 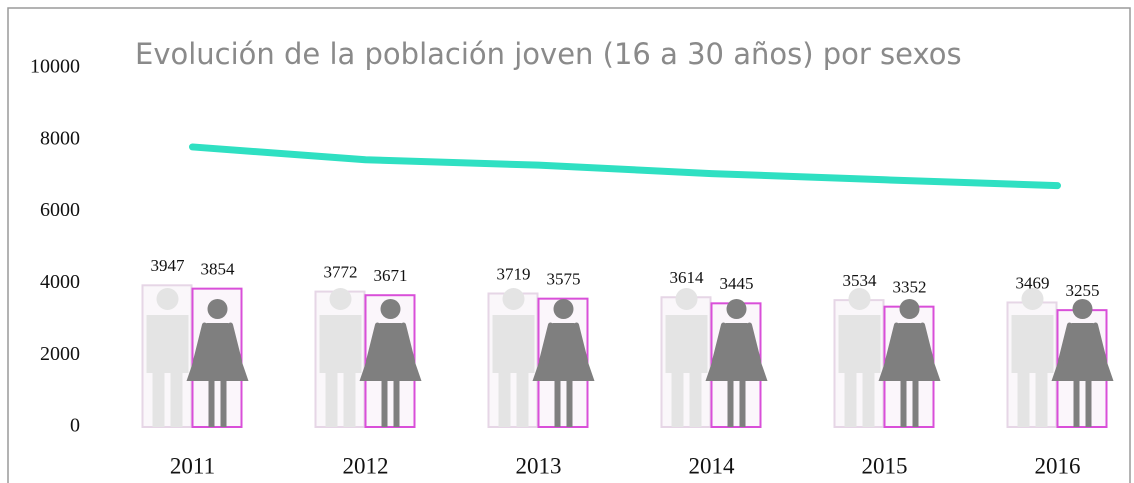 I want to click on data-label: 3255, so click(x=1083, y=290).